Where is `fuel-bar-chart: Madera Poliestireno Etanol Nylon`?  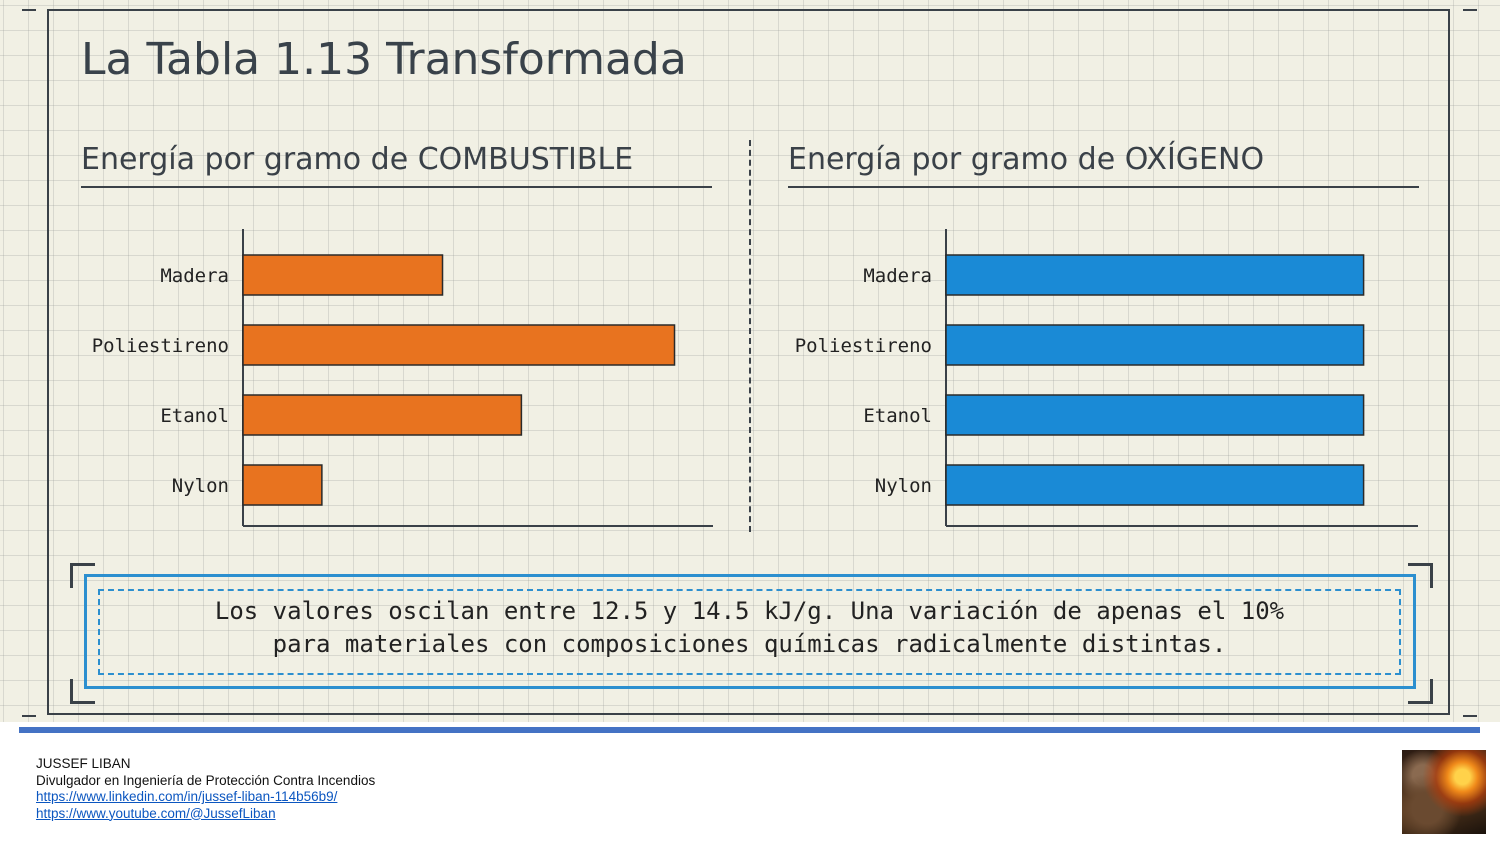
fuel-bar-chart: Madera Poliestireno Etanol Nylon is located at coordinates (402, 378).